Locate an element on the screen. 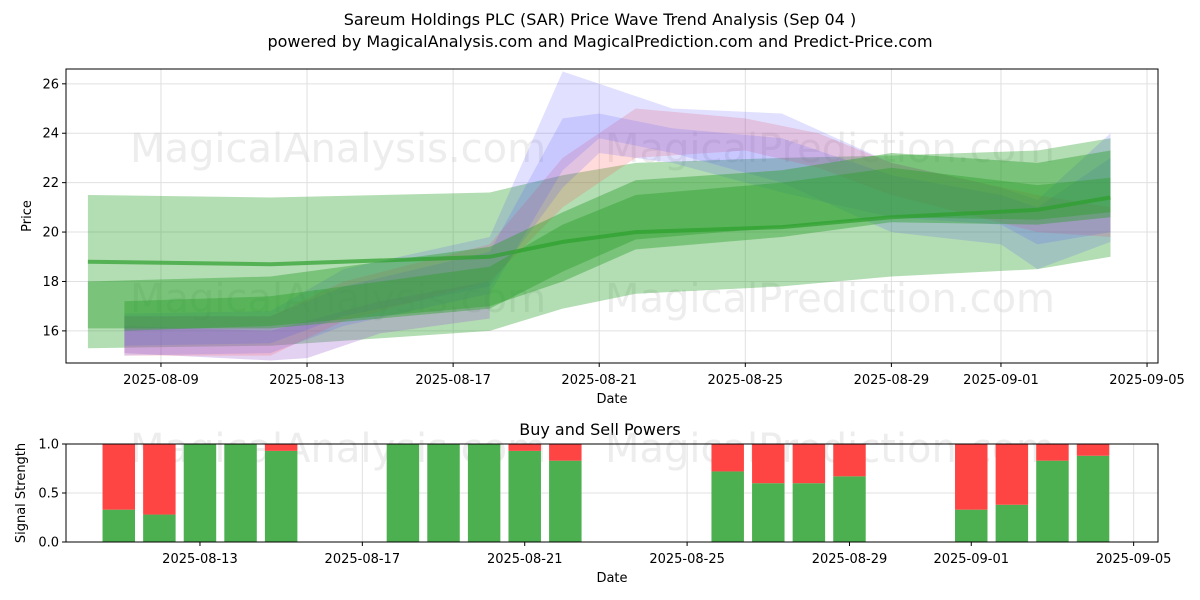  y-tick-label: 26 is located at coordinates (50, 84).